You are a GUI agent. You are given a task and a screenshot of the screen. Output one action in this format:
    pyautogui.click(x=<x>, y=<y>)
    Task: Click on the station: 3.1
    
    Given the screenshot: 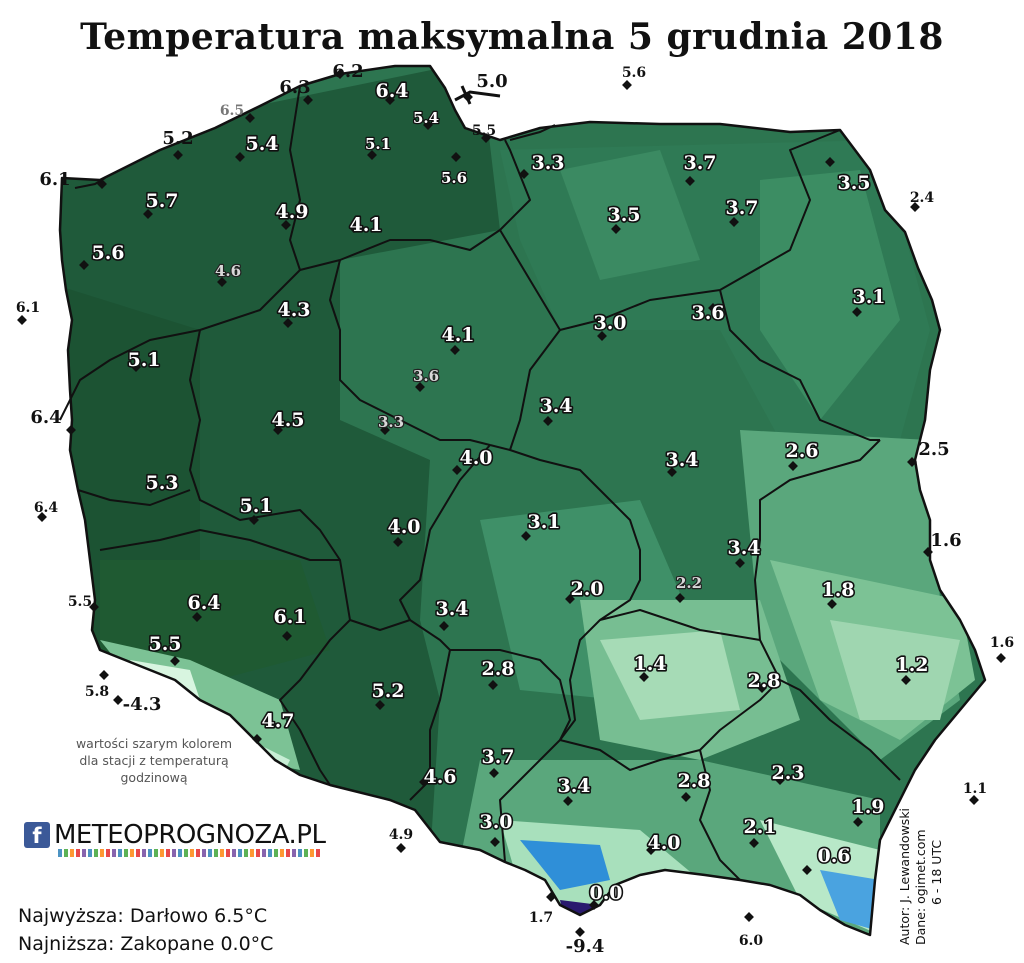 What is the action you would take?
    pyautogui.click(x=869, y=300)
    